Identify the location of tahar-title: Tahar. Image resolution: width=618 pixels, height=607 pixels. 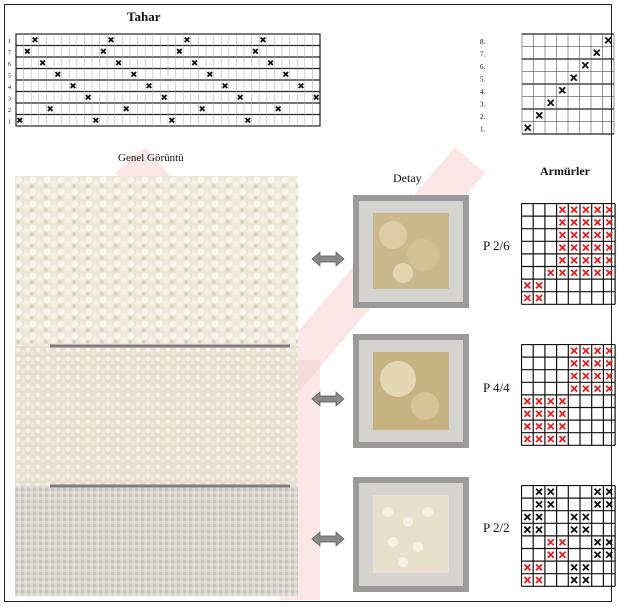
(144, 16).